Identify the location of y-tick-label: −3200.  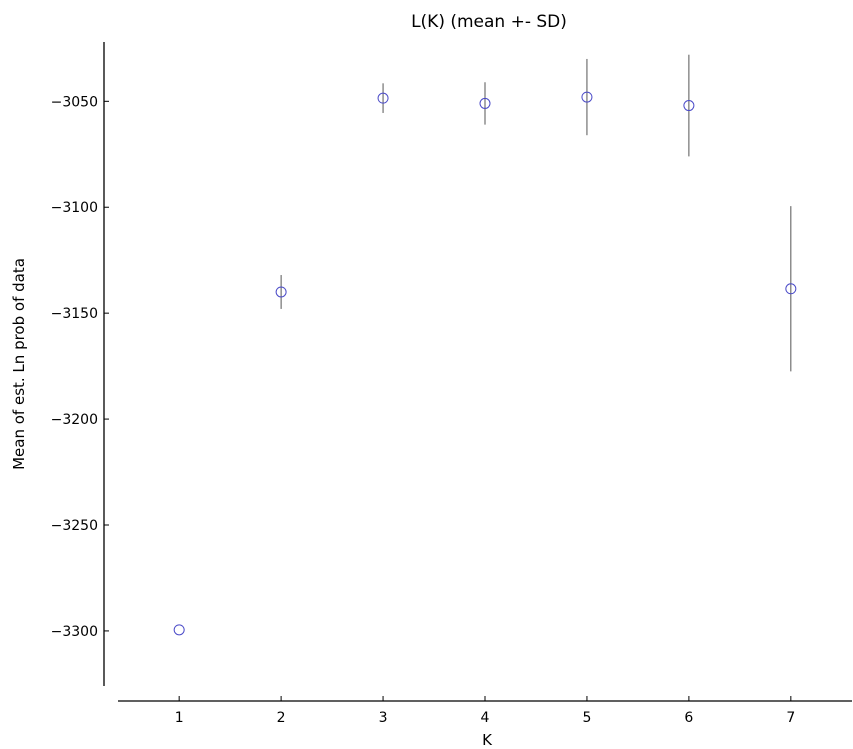
(74, 420).